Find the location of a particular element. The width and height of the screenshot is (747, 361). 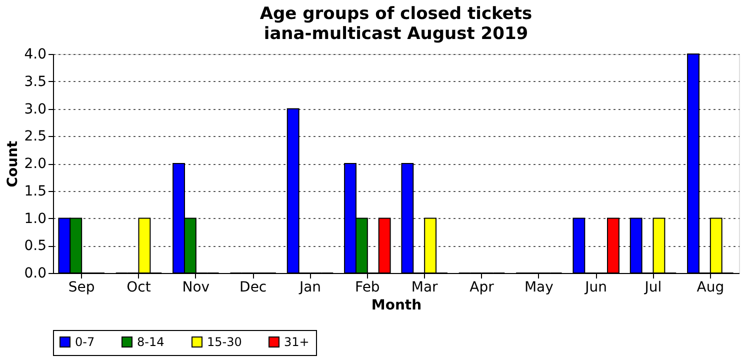

x-axis-title: Month is located at coordinates (396, 306).